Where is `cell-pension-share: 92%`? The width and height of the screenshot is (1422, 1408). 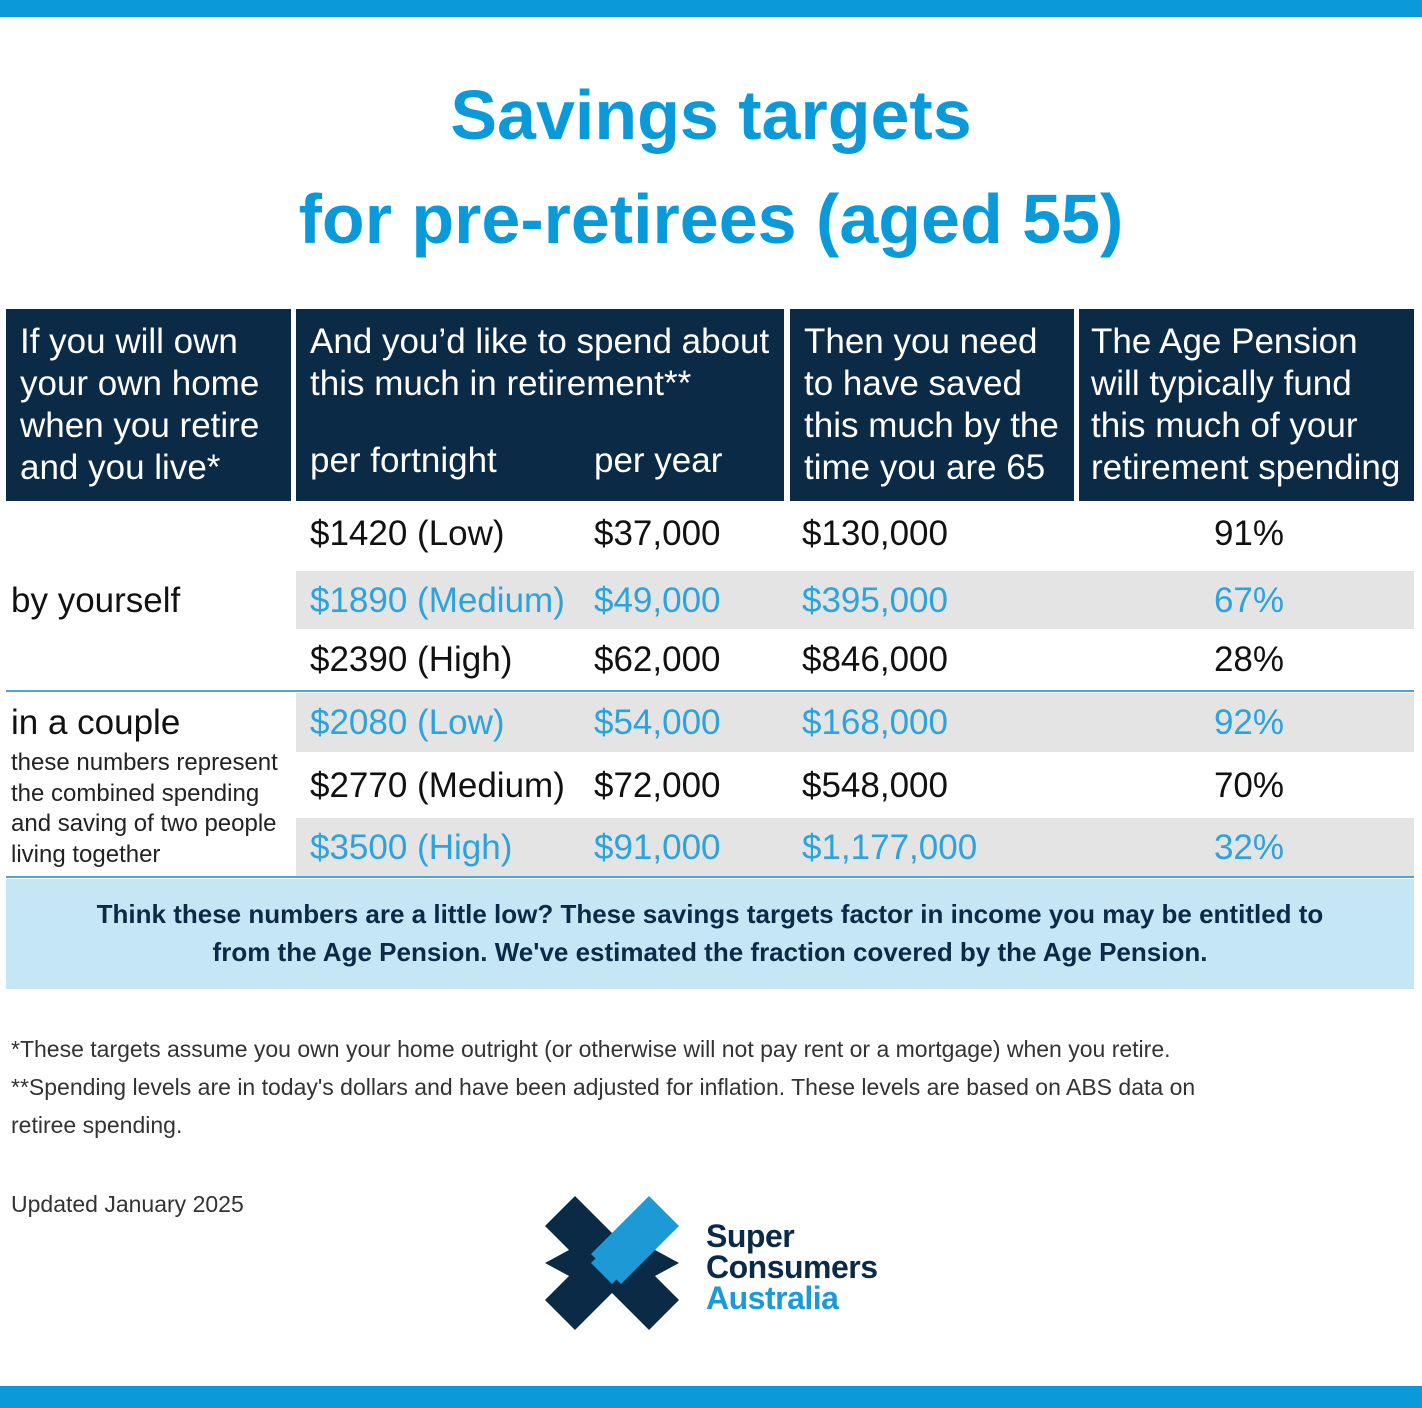
cell-pension-share: 92% is located at coordinates (1249, 722).